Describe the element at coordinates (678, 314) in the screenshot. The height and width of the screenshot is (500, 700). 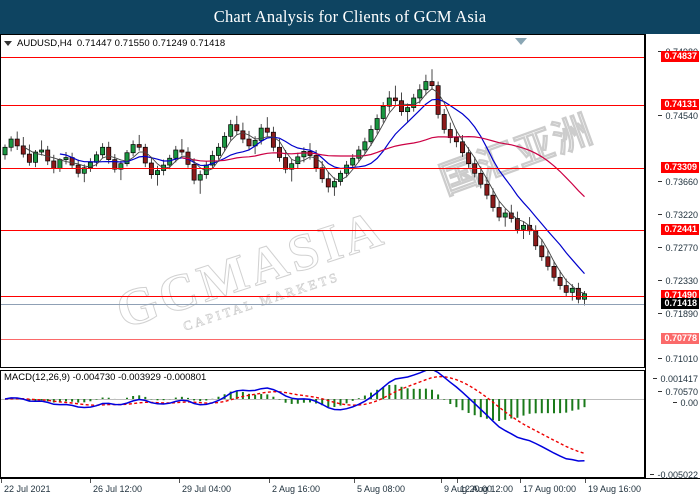
I see `price-tick: 0.71890` at that location.